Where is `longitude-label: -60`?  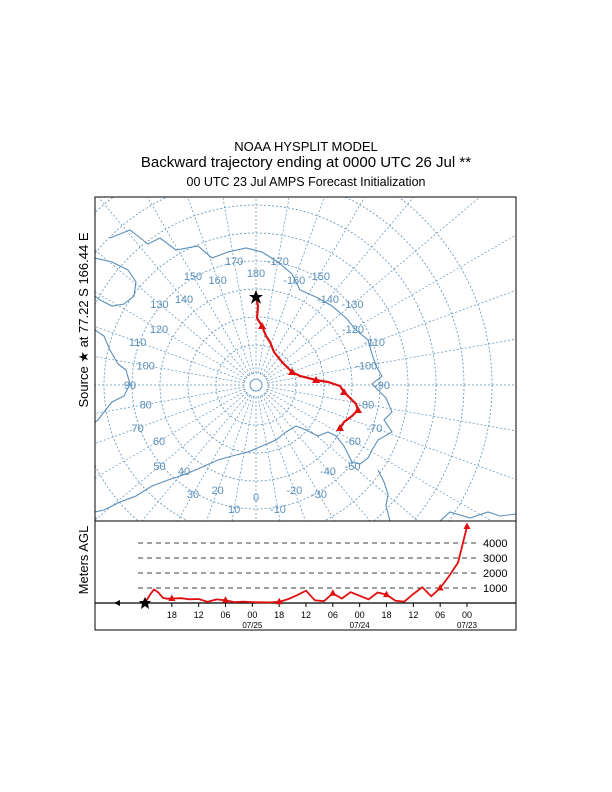 longitude-label: -60 is located at coordinates (353, 442).